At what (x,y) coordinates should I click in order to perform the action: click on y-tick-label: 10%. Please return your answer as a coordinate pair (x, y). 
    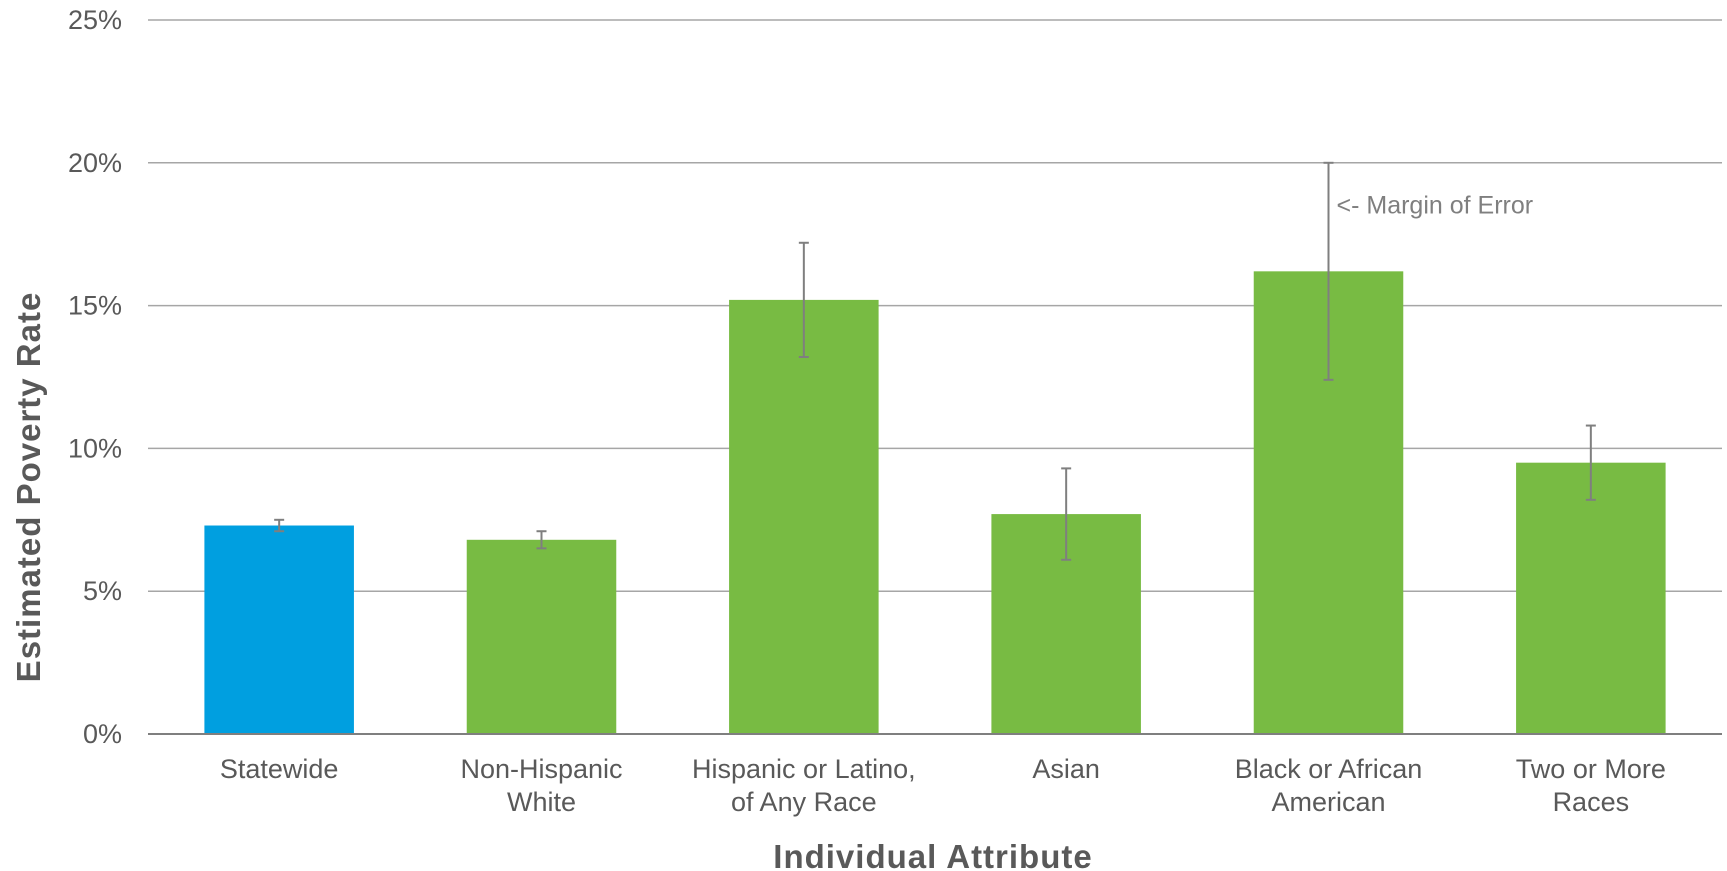
    Looking at the image, I should click on (95, 448).